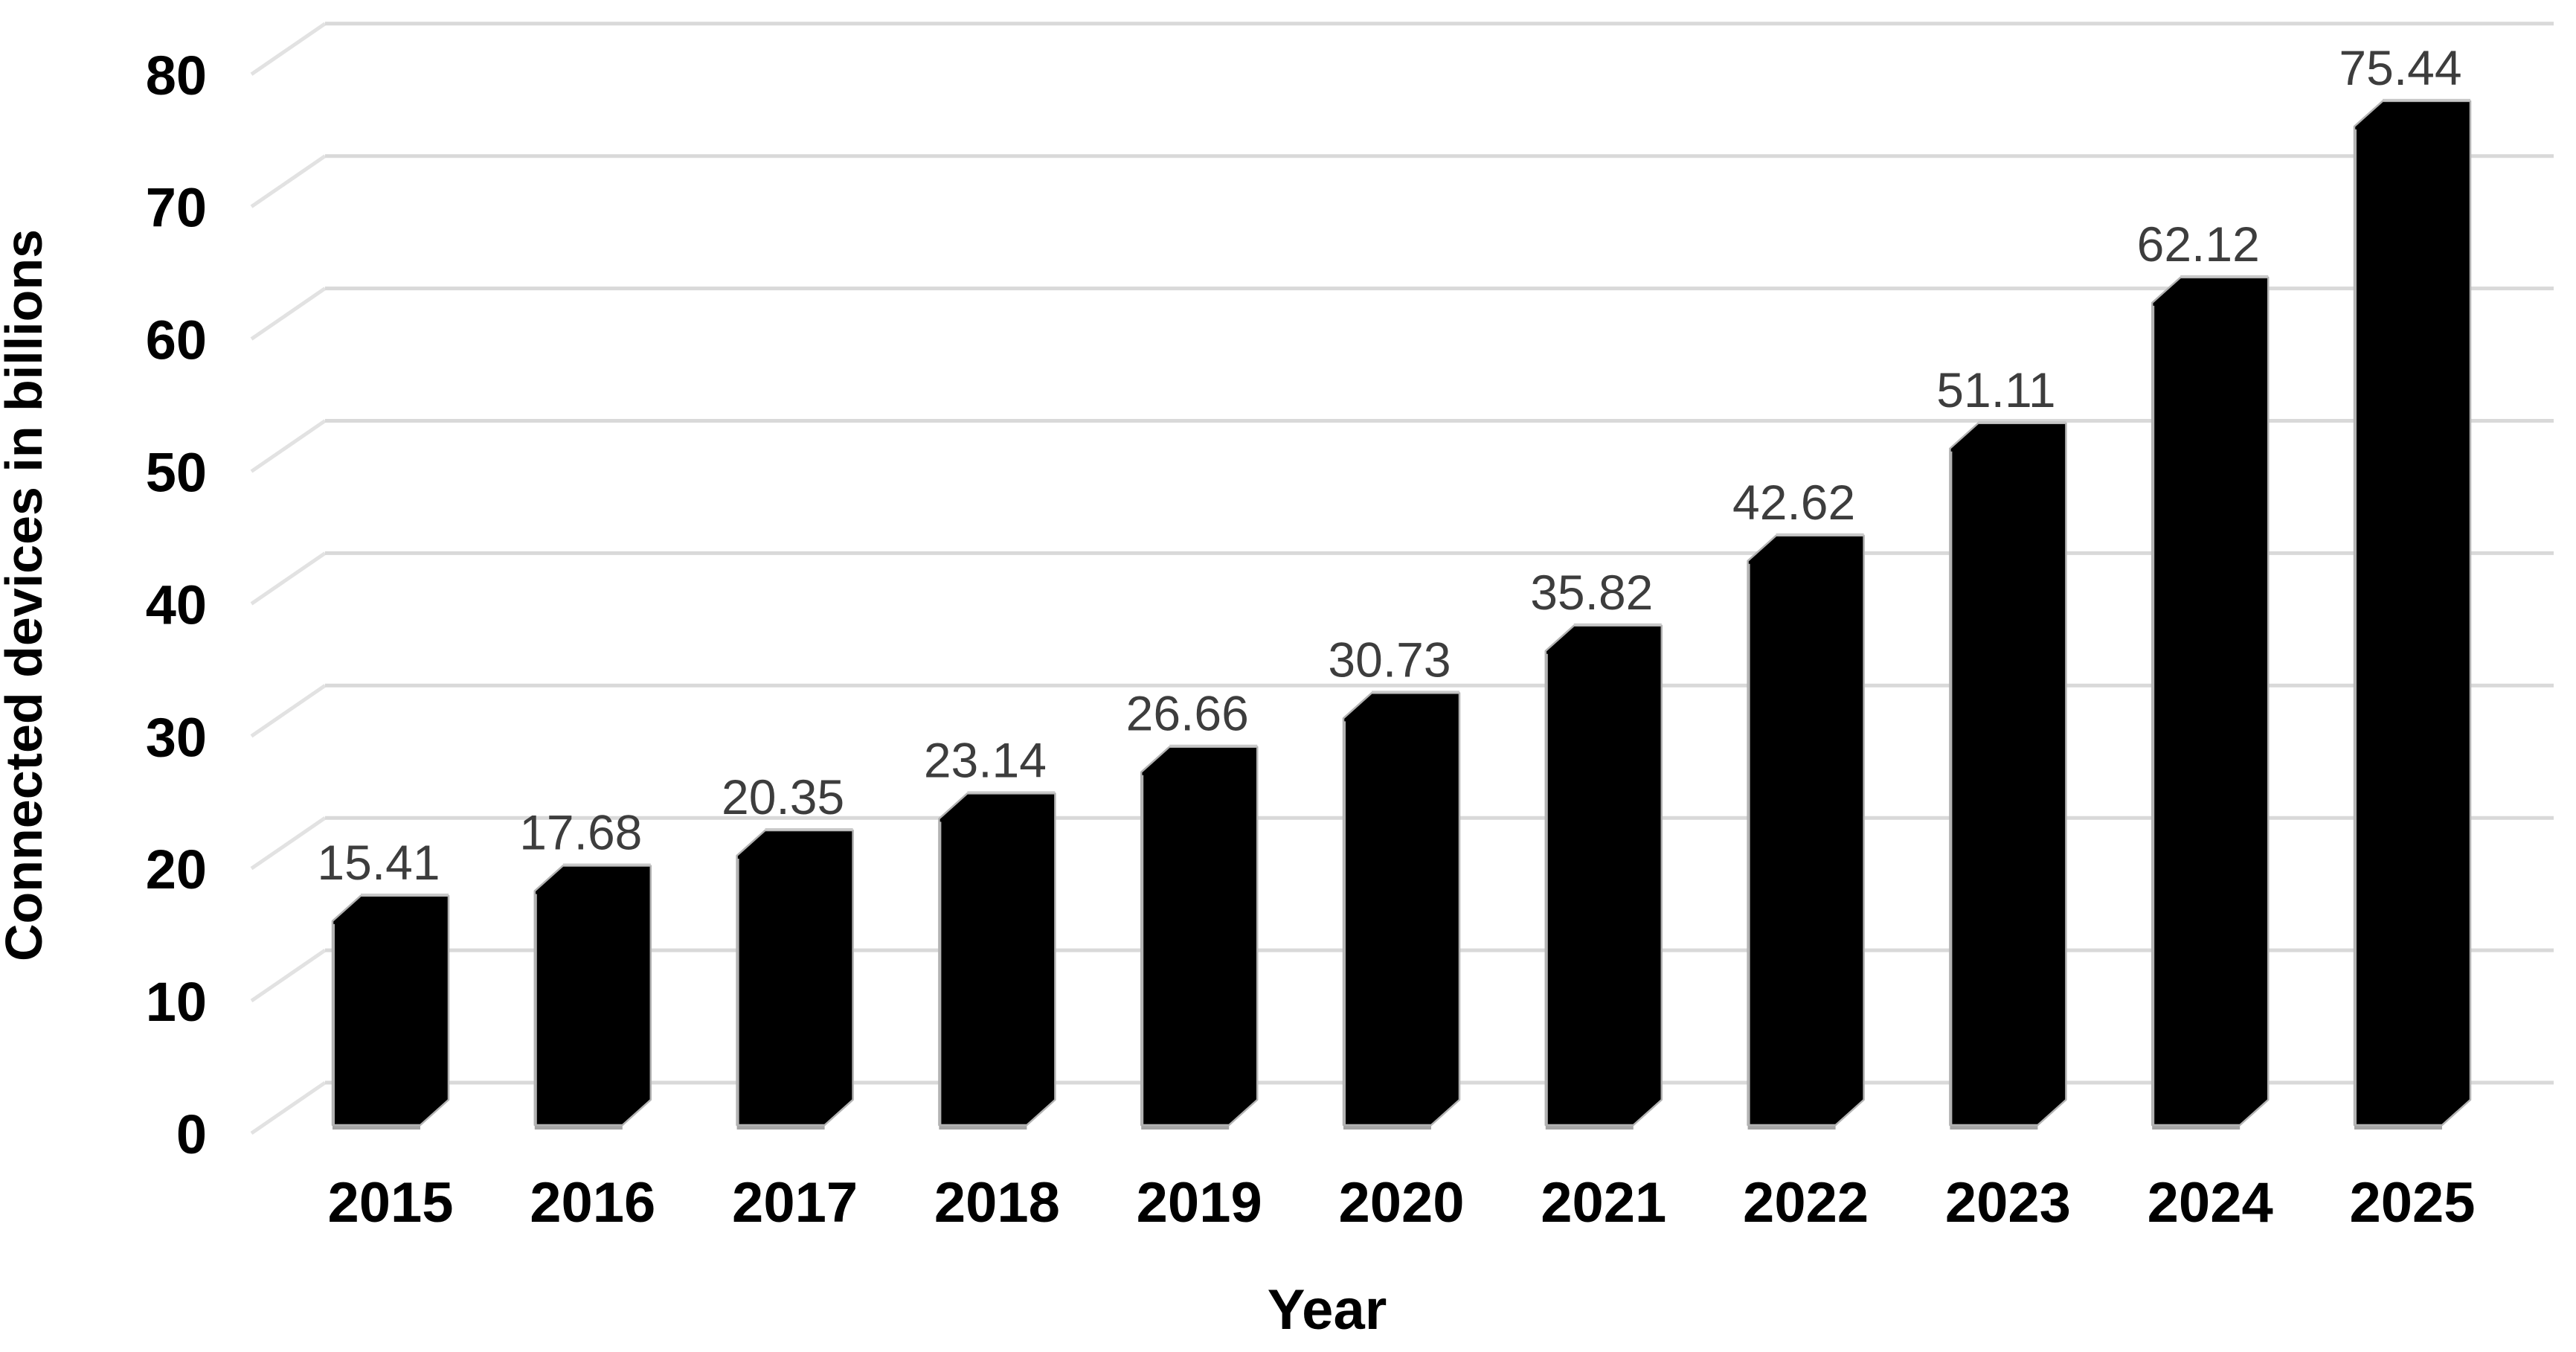 The width and height of the screenshot is (2576, 1352). I want to click on bar-value-label: 20.35, so click(783, 796).